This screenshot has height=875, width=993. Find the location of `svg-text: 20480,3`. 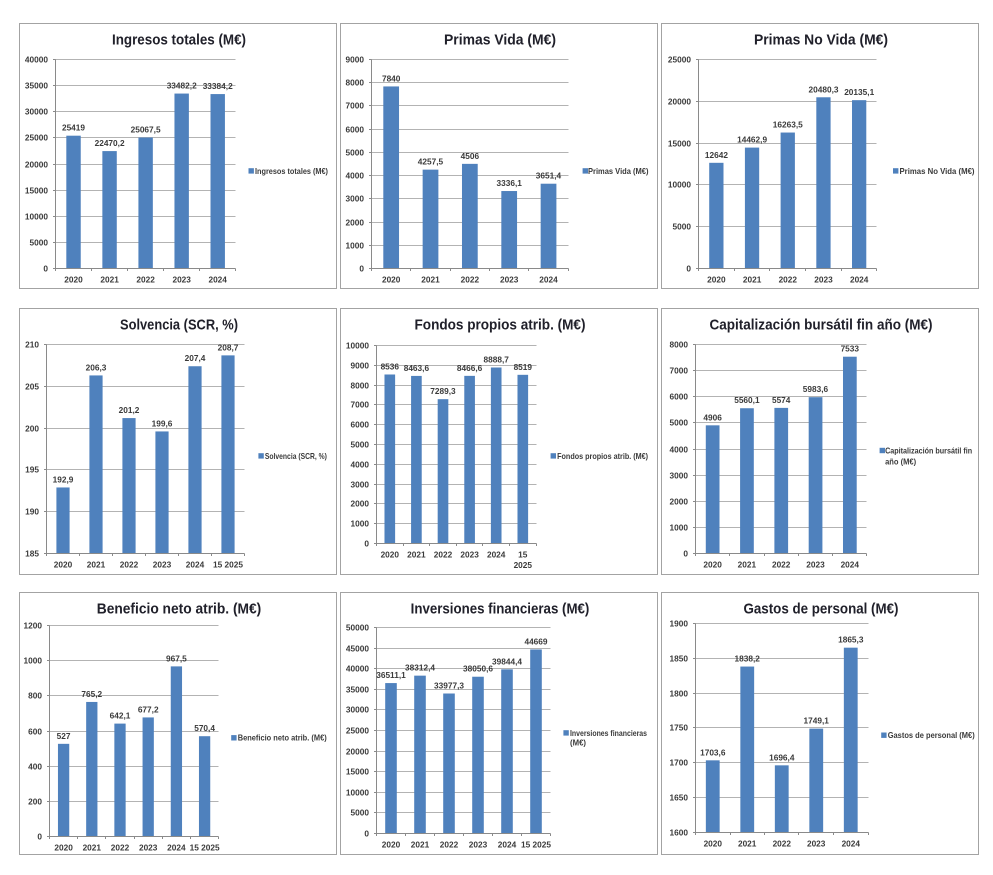

svg-text: 20480,3 is located at coordinates (824, 89).